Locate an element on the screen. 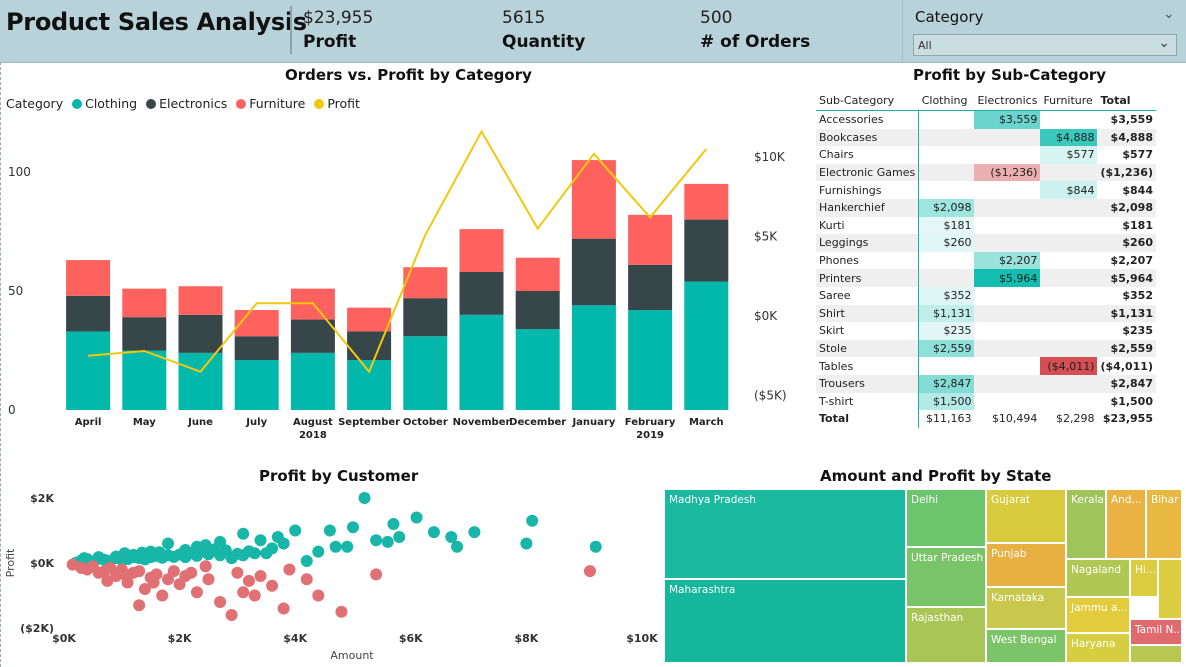 The image size is (1186, 667). table-row: T-shirt $1,500 $1,500 is located at coordinates (986, 401).